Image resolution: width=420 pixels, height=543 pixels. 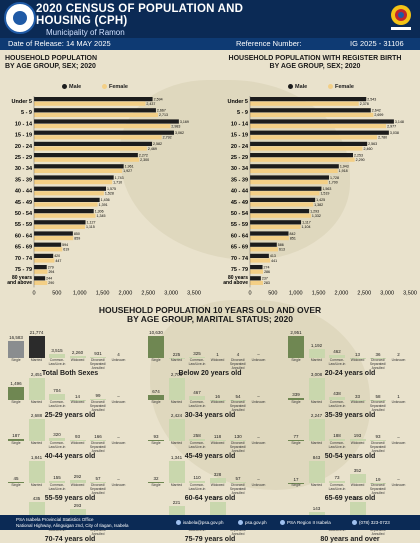 What do you see at coordinates (281, 245) in the screenshot?
I see `bar-value-label: 586` at bounding box center [281, 245].